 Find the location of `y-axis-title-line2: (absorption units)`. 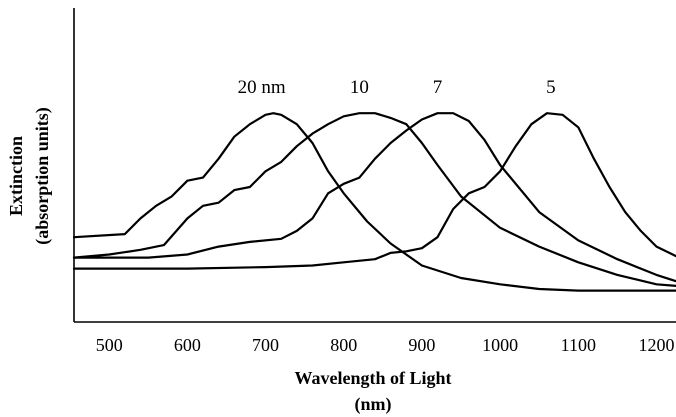

y-axis-title-line2: (absorption units) is located at coordinates (42, 176).